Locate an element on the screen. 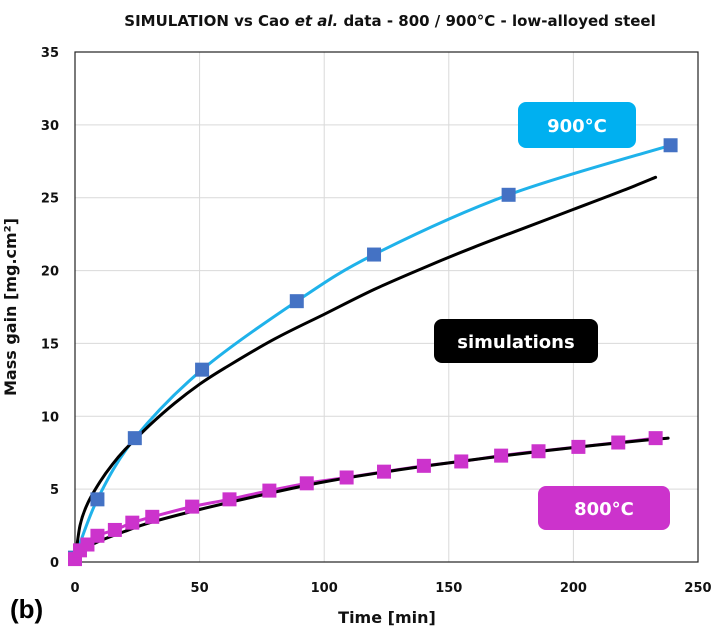 The image size is (720, 636). callout-800c: 800°C is located at coordinates (604, 508).